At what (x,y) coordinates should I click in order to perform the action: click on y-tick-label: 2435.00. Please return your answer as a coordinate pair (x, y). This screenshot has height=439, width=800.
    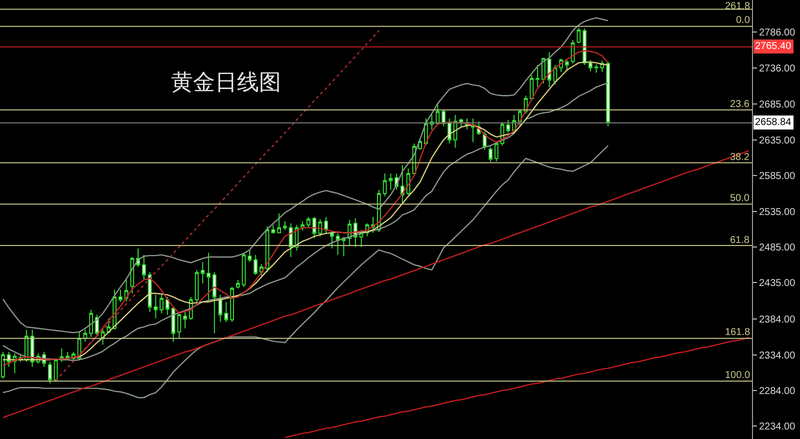
    Looking at the image, I should click on (777, 284).